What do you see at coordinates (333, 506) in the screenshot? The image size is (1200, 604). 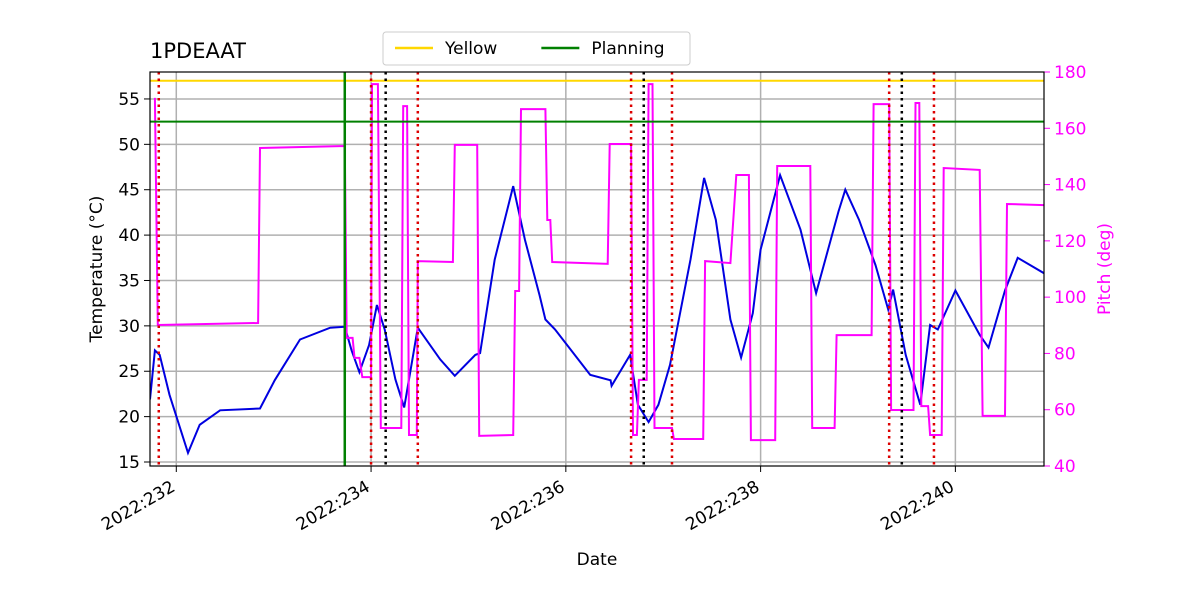 I see `x-tick-label: 2022:234` at bounding box center [333, 506].